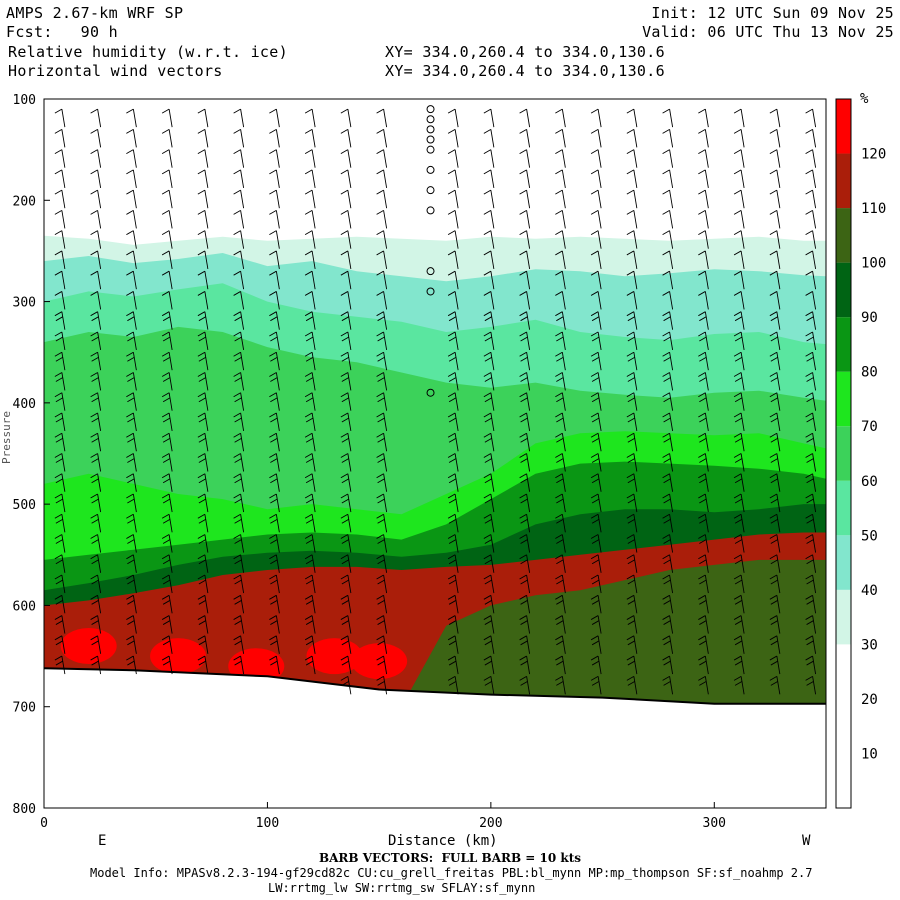  Describe the element at coordinates (843, 726) in the screenshot. I see `colorbar-swatch` at that location.